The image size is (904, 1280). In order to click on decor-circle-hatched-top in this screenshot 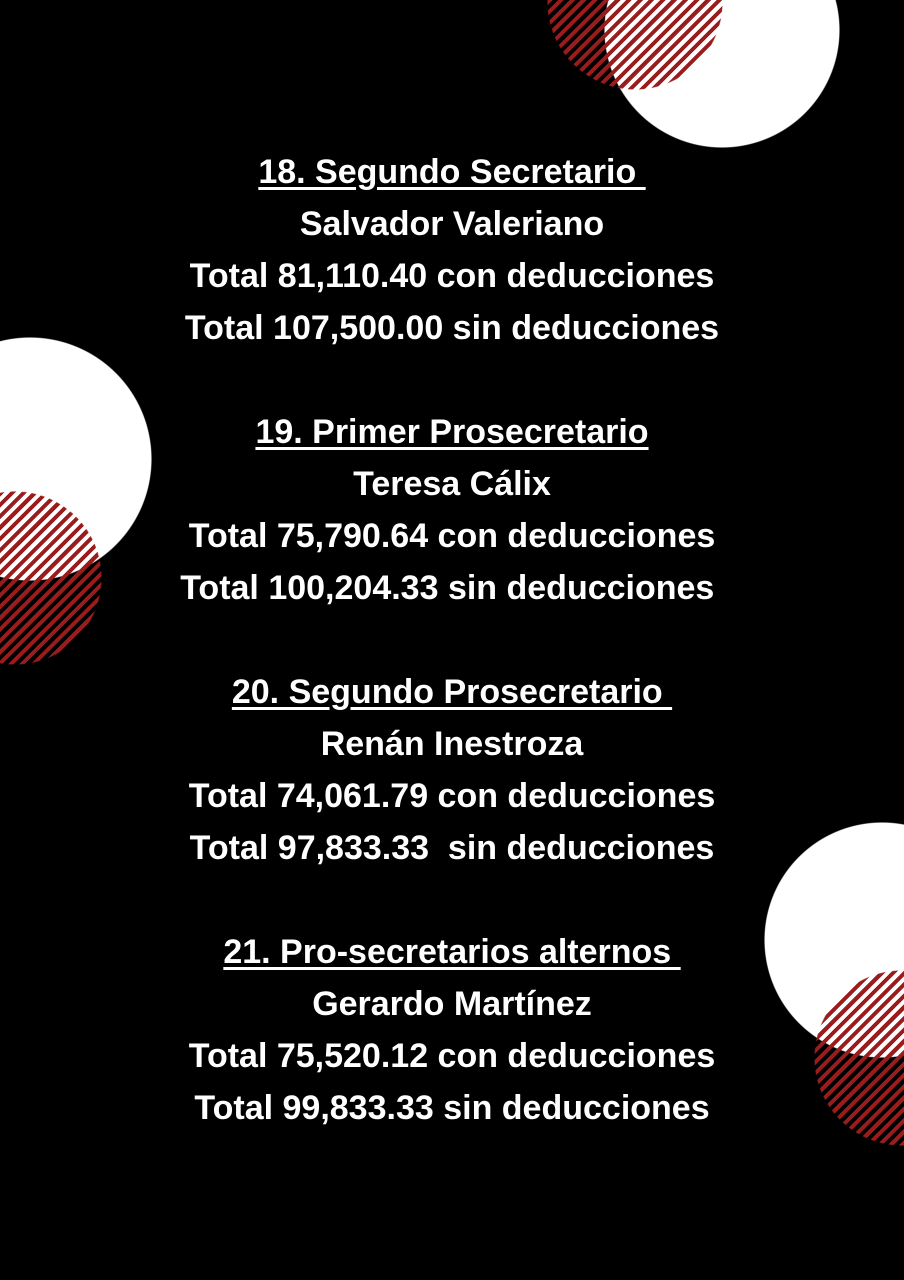, I will do `click(635, 45)`.